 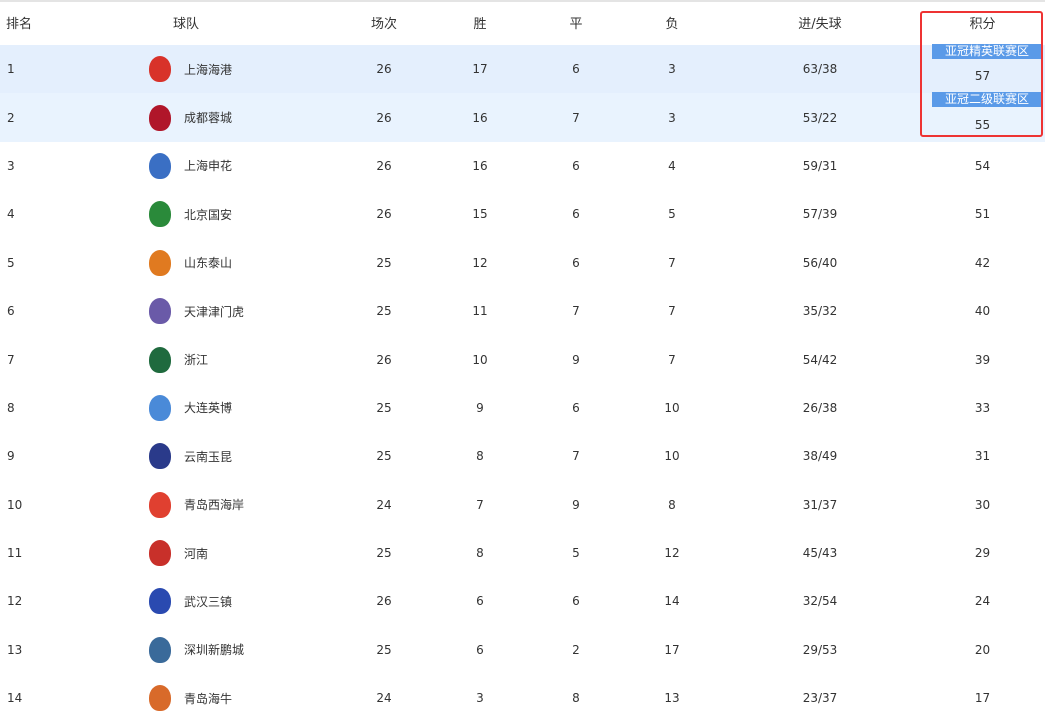 What do you see at coordinates (820, 649) in the screenshot?
I see `goals-cell: 29/53` at bounding box center [820, 649].